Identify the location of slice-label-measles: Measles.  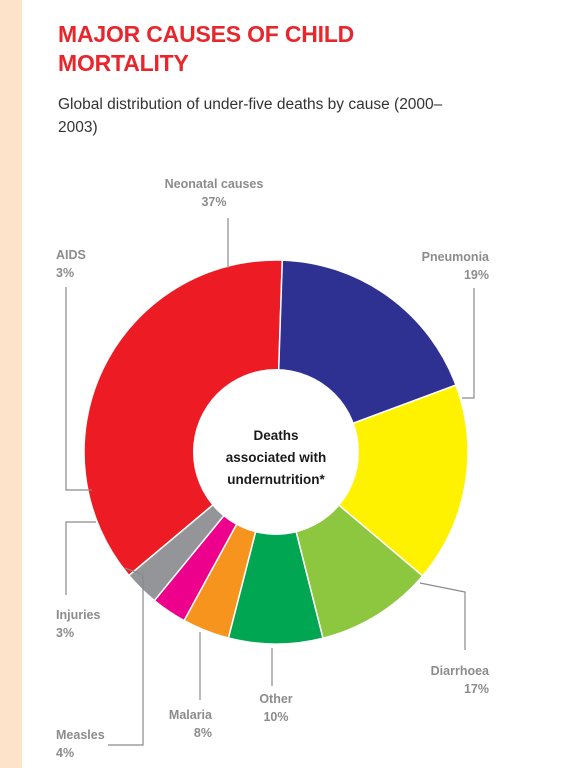
(80, 735).